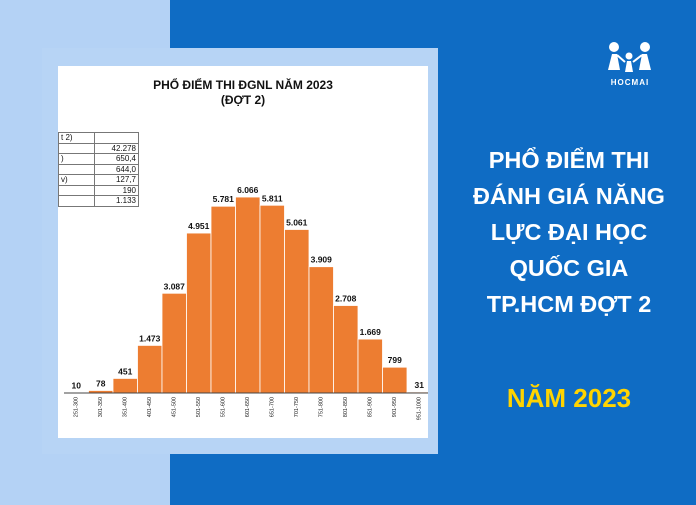  I want to click on year-label: NĂM 2023, so click(569, 398).